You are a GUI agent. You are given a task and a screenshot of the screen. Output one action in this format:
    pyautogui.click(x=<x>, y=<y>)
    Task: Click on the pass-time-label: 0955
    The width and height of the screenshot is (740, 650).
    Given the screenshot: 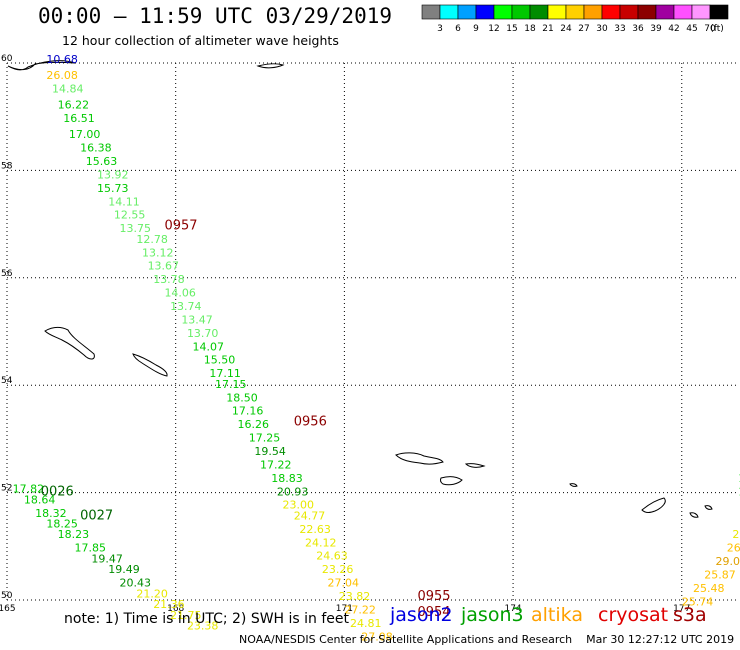 What is the action you would take?
    pyautogui.click(x=433, y=596)
    